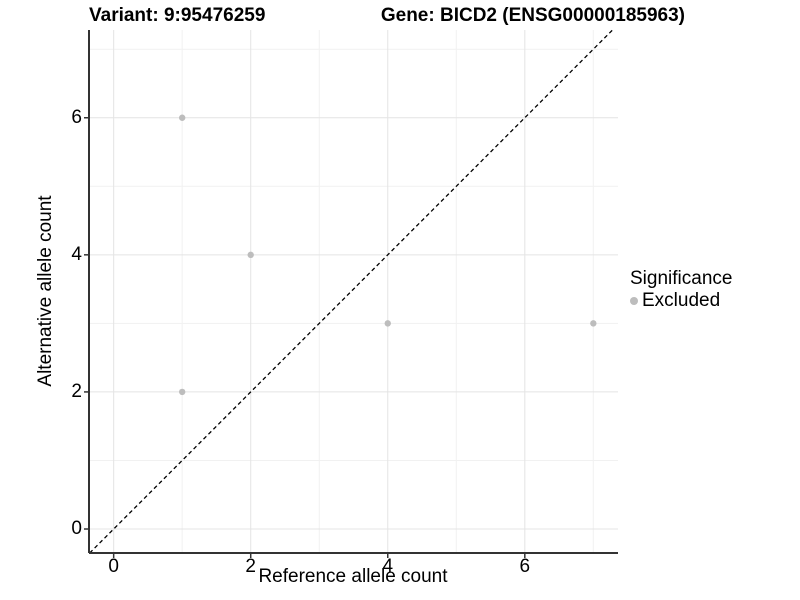 The height and width of the screenshot is (600, 800). I want to click on x-tick-label: 2, so click(250, 566).